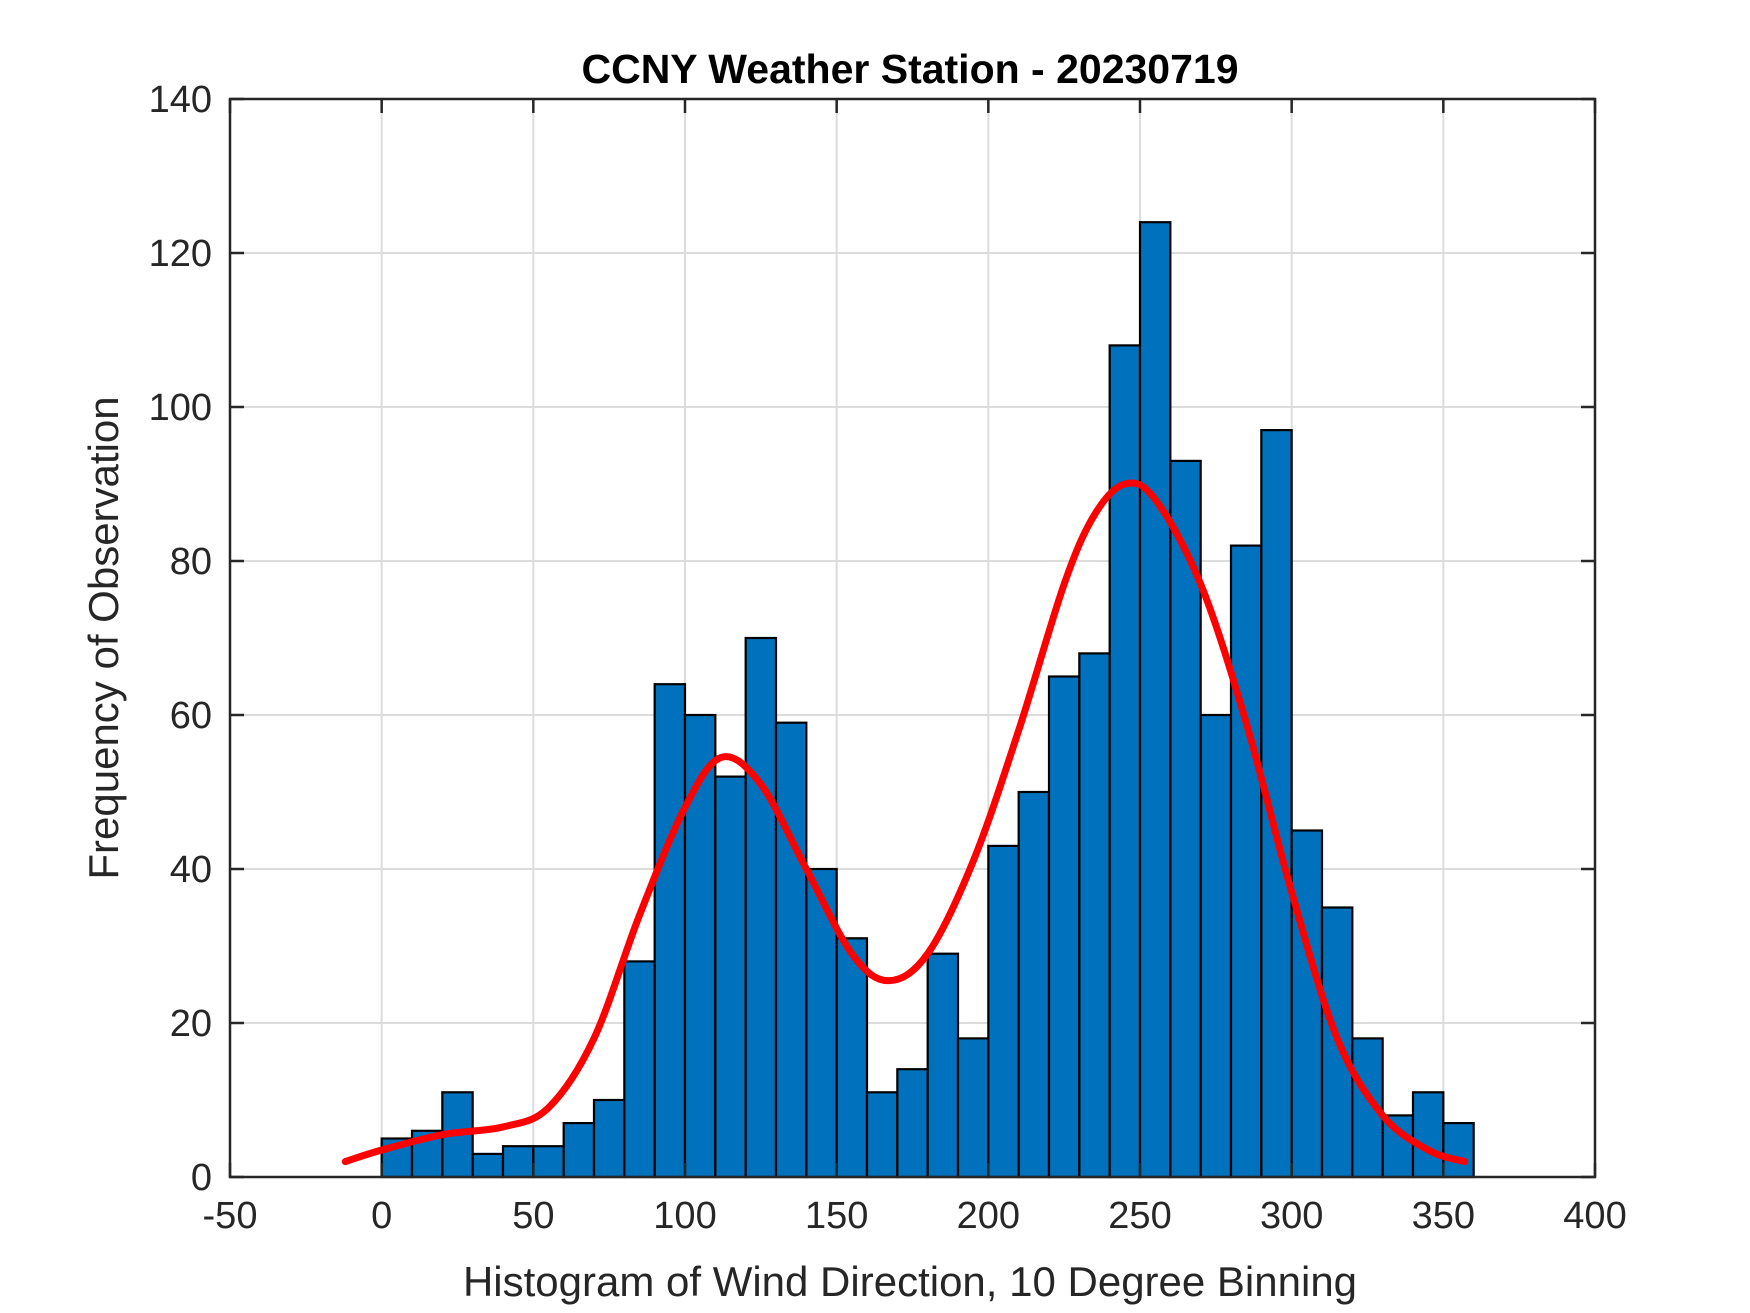  What do you see at coordinates (1291, 1216) in the screenshot?
I see `x-tick-label: 300` at bounding box center [1291, 1216].